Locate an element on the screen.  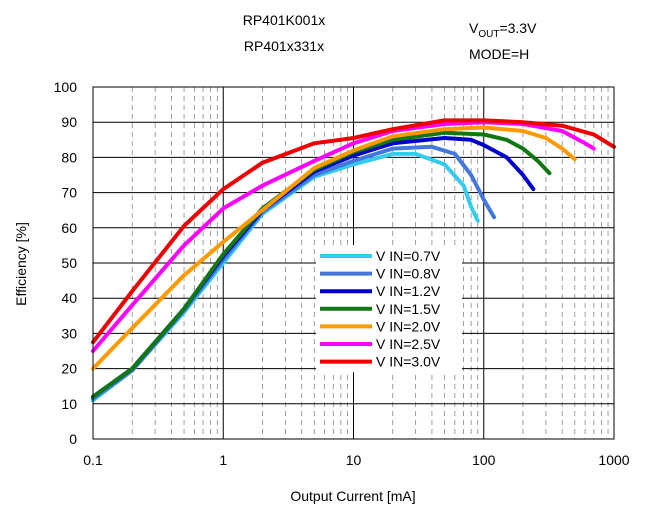
y-tick-labels: 0 10 20 30 40 50 60 70 80 90 100 is located at coordinates (66, 263).